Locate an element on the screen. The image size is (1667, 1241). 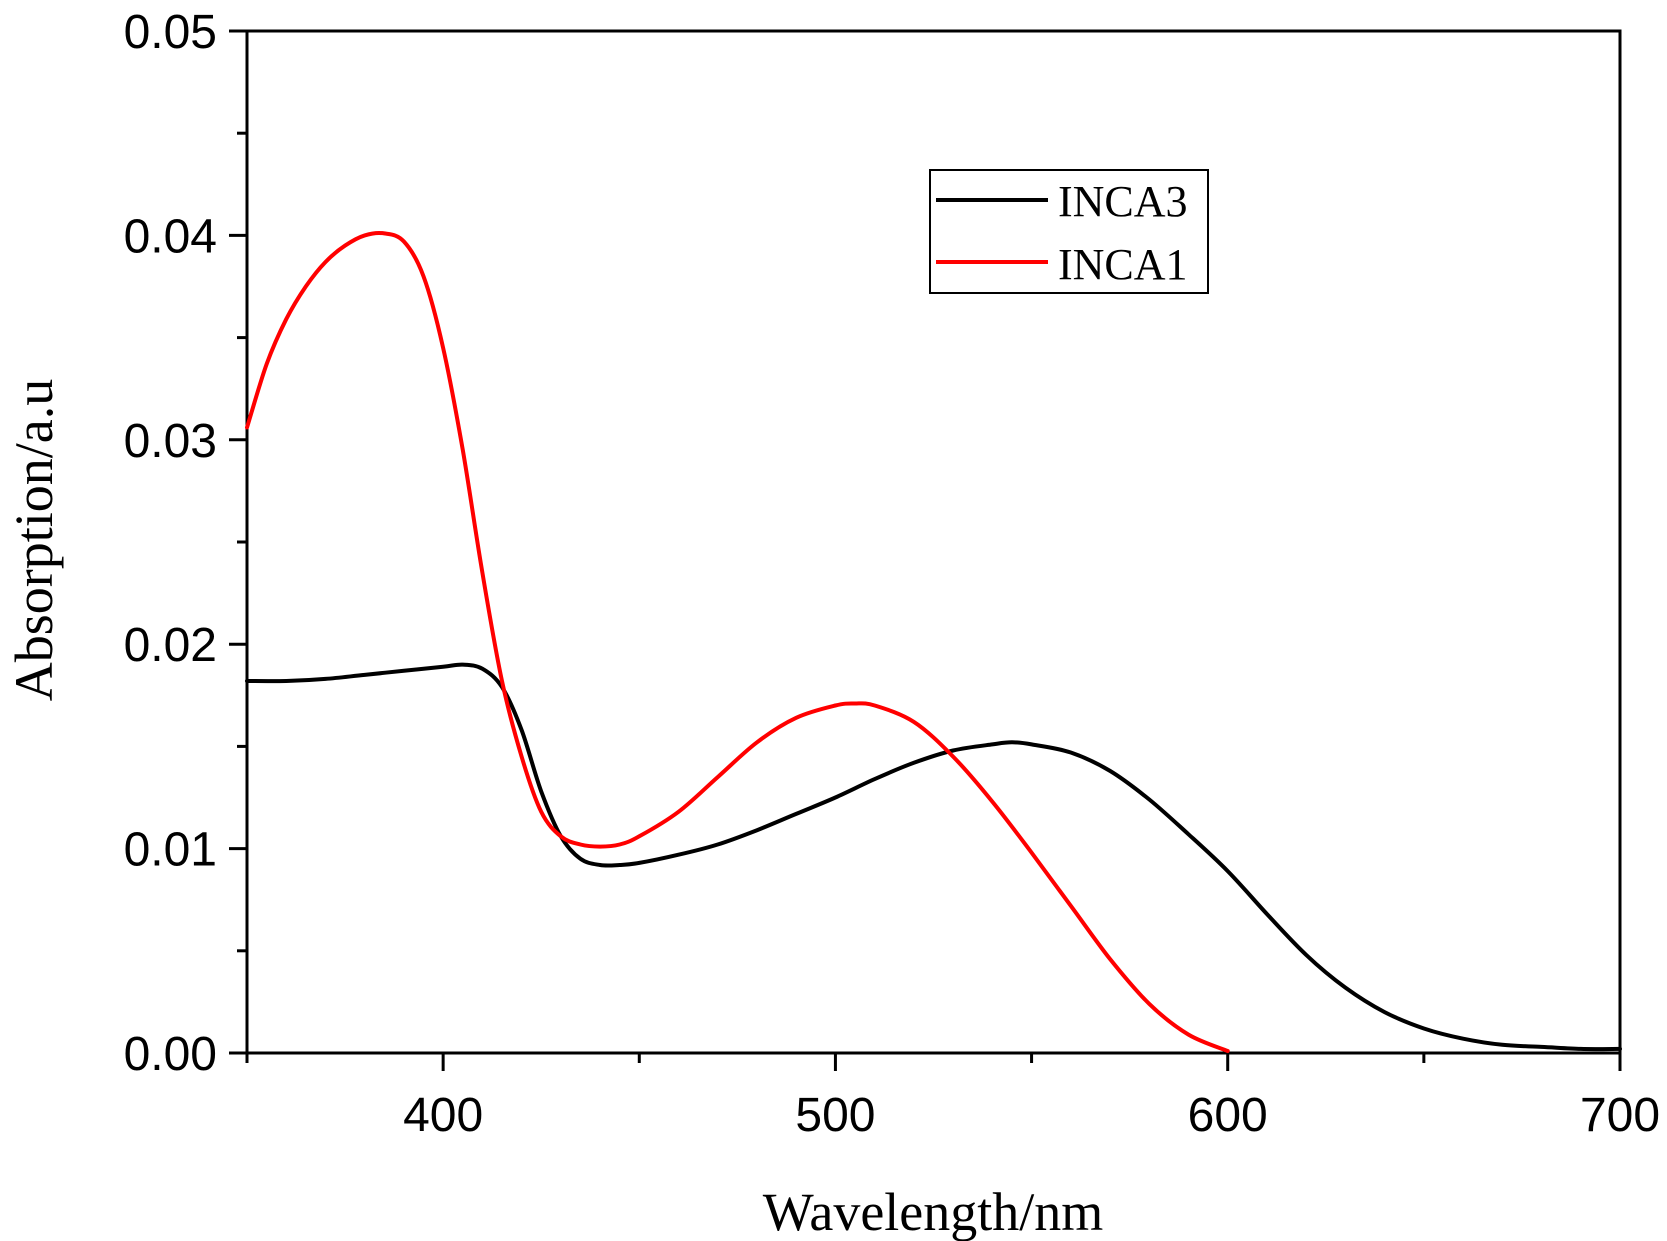
x-tick-label: 700 is located at coordinates (1620, 1115).